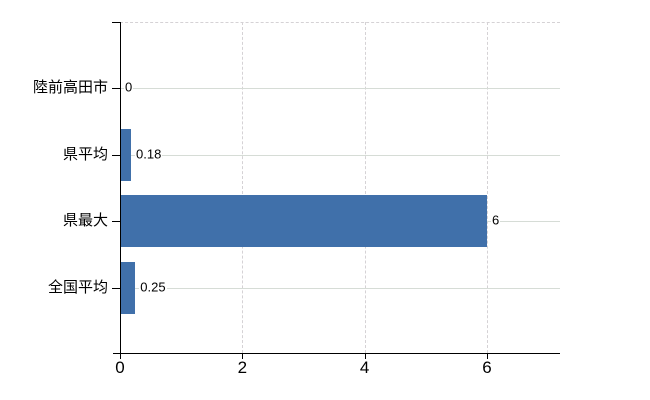  I want to click on bar-value-label: 0.18, so click(149, 154).